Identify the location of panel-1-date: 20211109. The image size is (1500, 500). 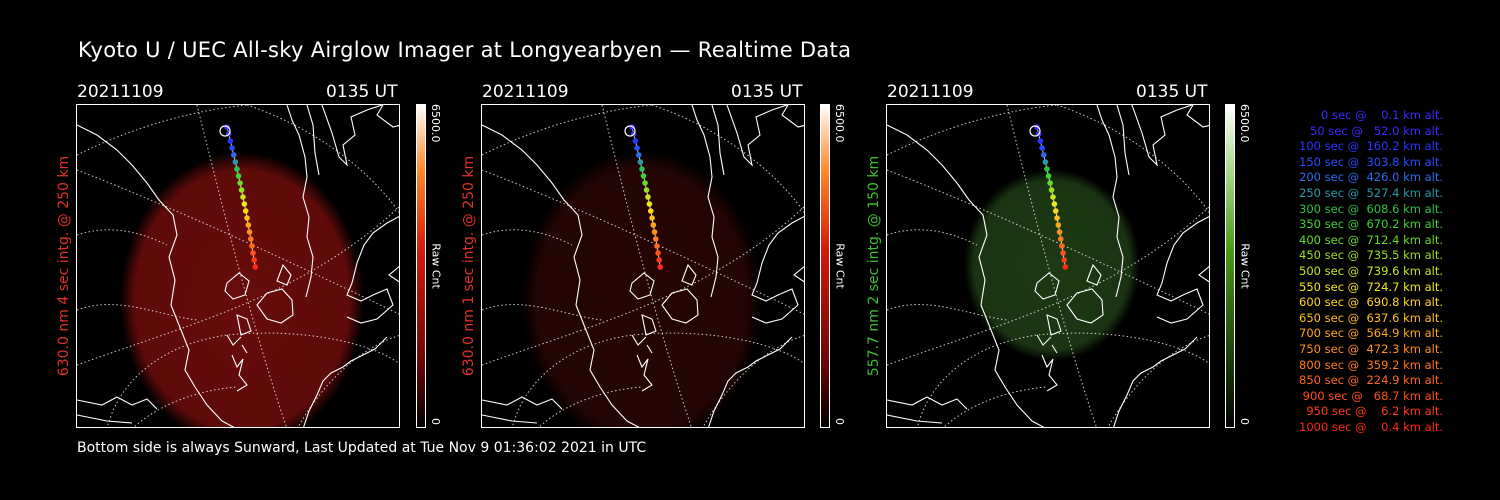
(120, 92).